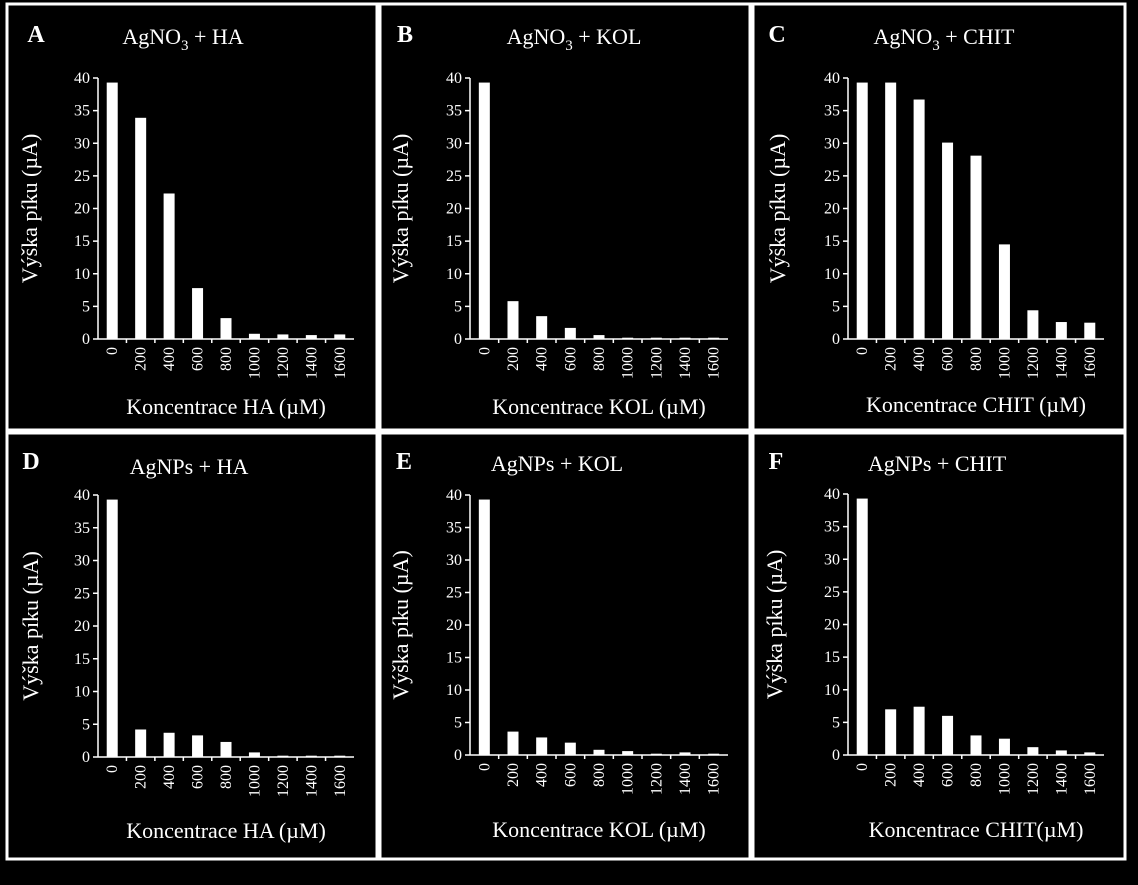  I want to click on chart-title: AgNPs + HA, so click(189, 466).